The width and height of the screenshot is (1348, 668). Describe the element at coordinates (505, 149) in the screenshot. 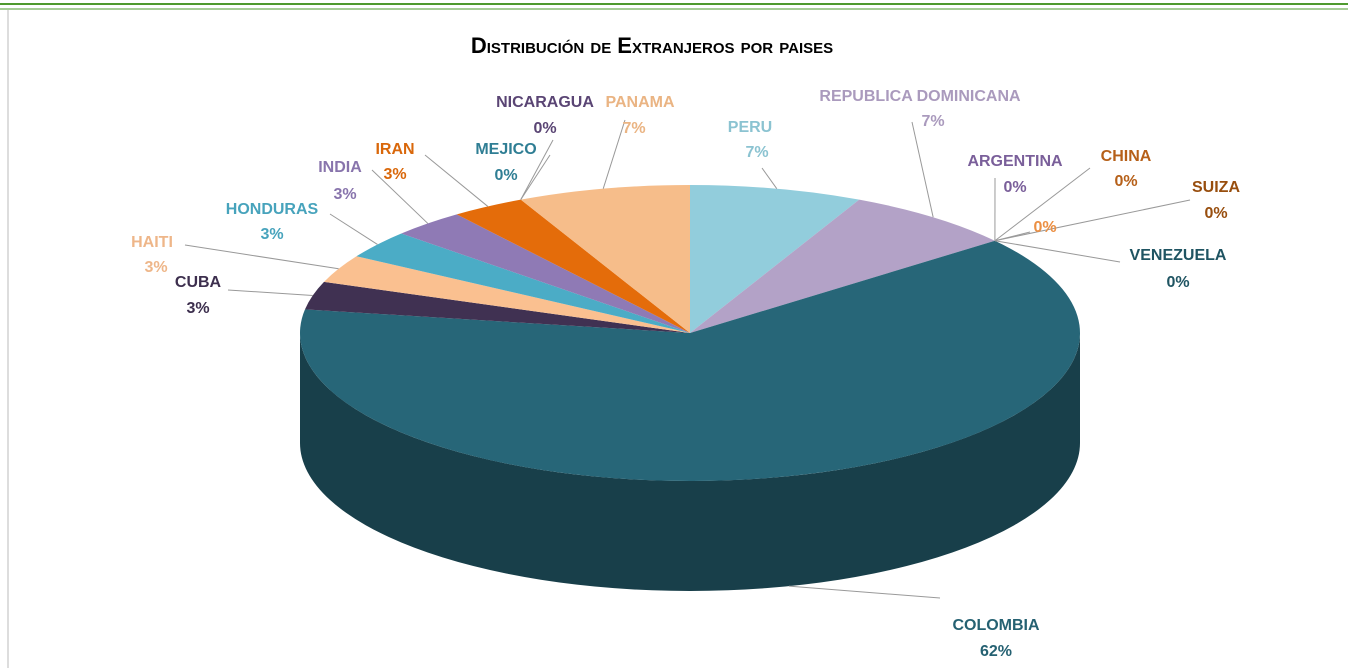

I see `category-label: MEJICO` at that location.